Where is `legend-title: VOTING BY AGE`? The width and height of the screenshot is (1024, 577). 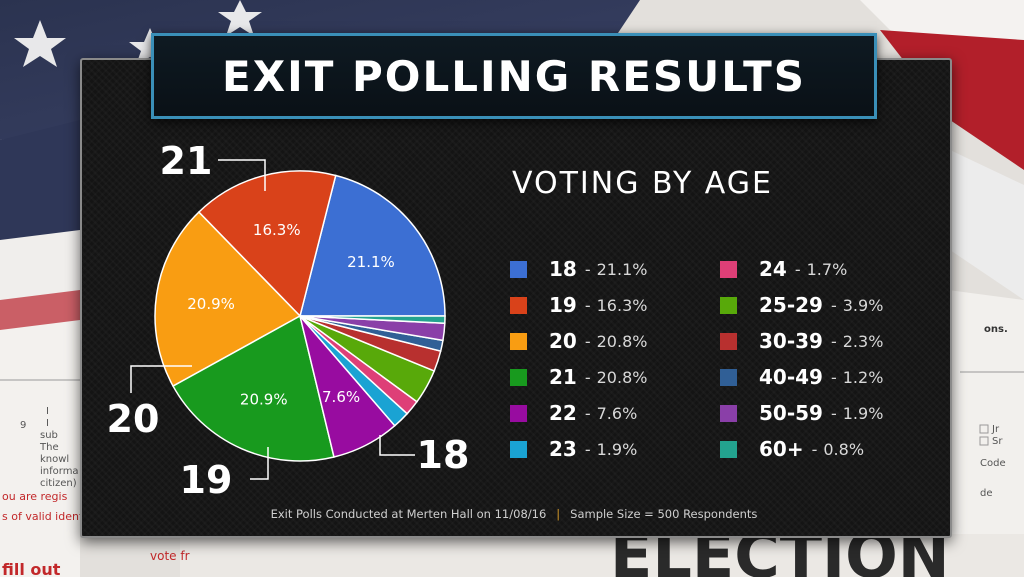
legend-title: VOTING BY AGE is located at coordinates (643, 183).